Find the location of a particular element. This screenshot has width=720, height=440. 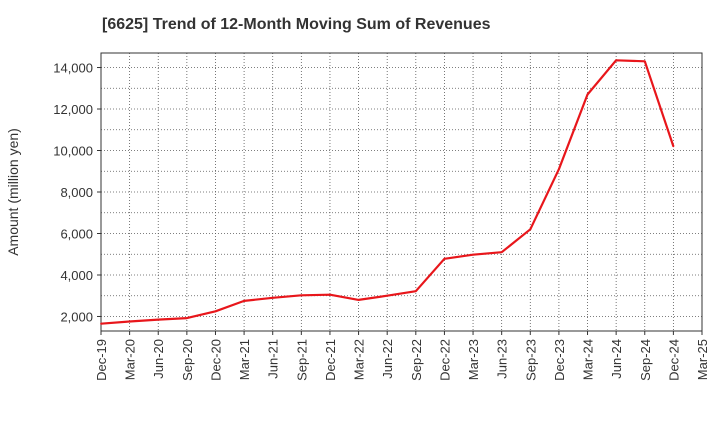

x-tick-label: Dec-21 is located at coordinates (330, 360).